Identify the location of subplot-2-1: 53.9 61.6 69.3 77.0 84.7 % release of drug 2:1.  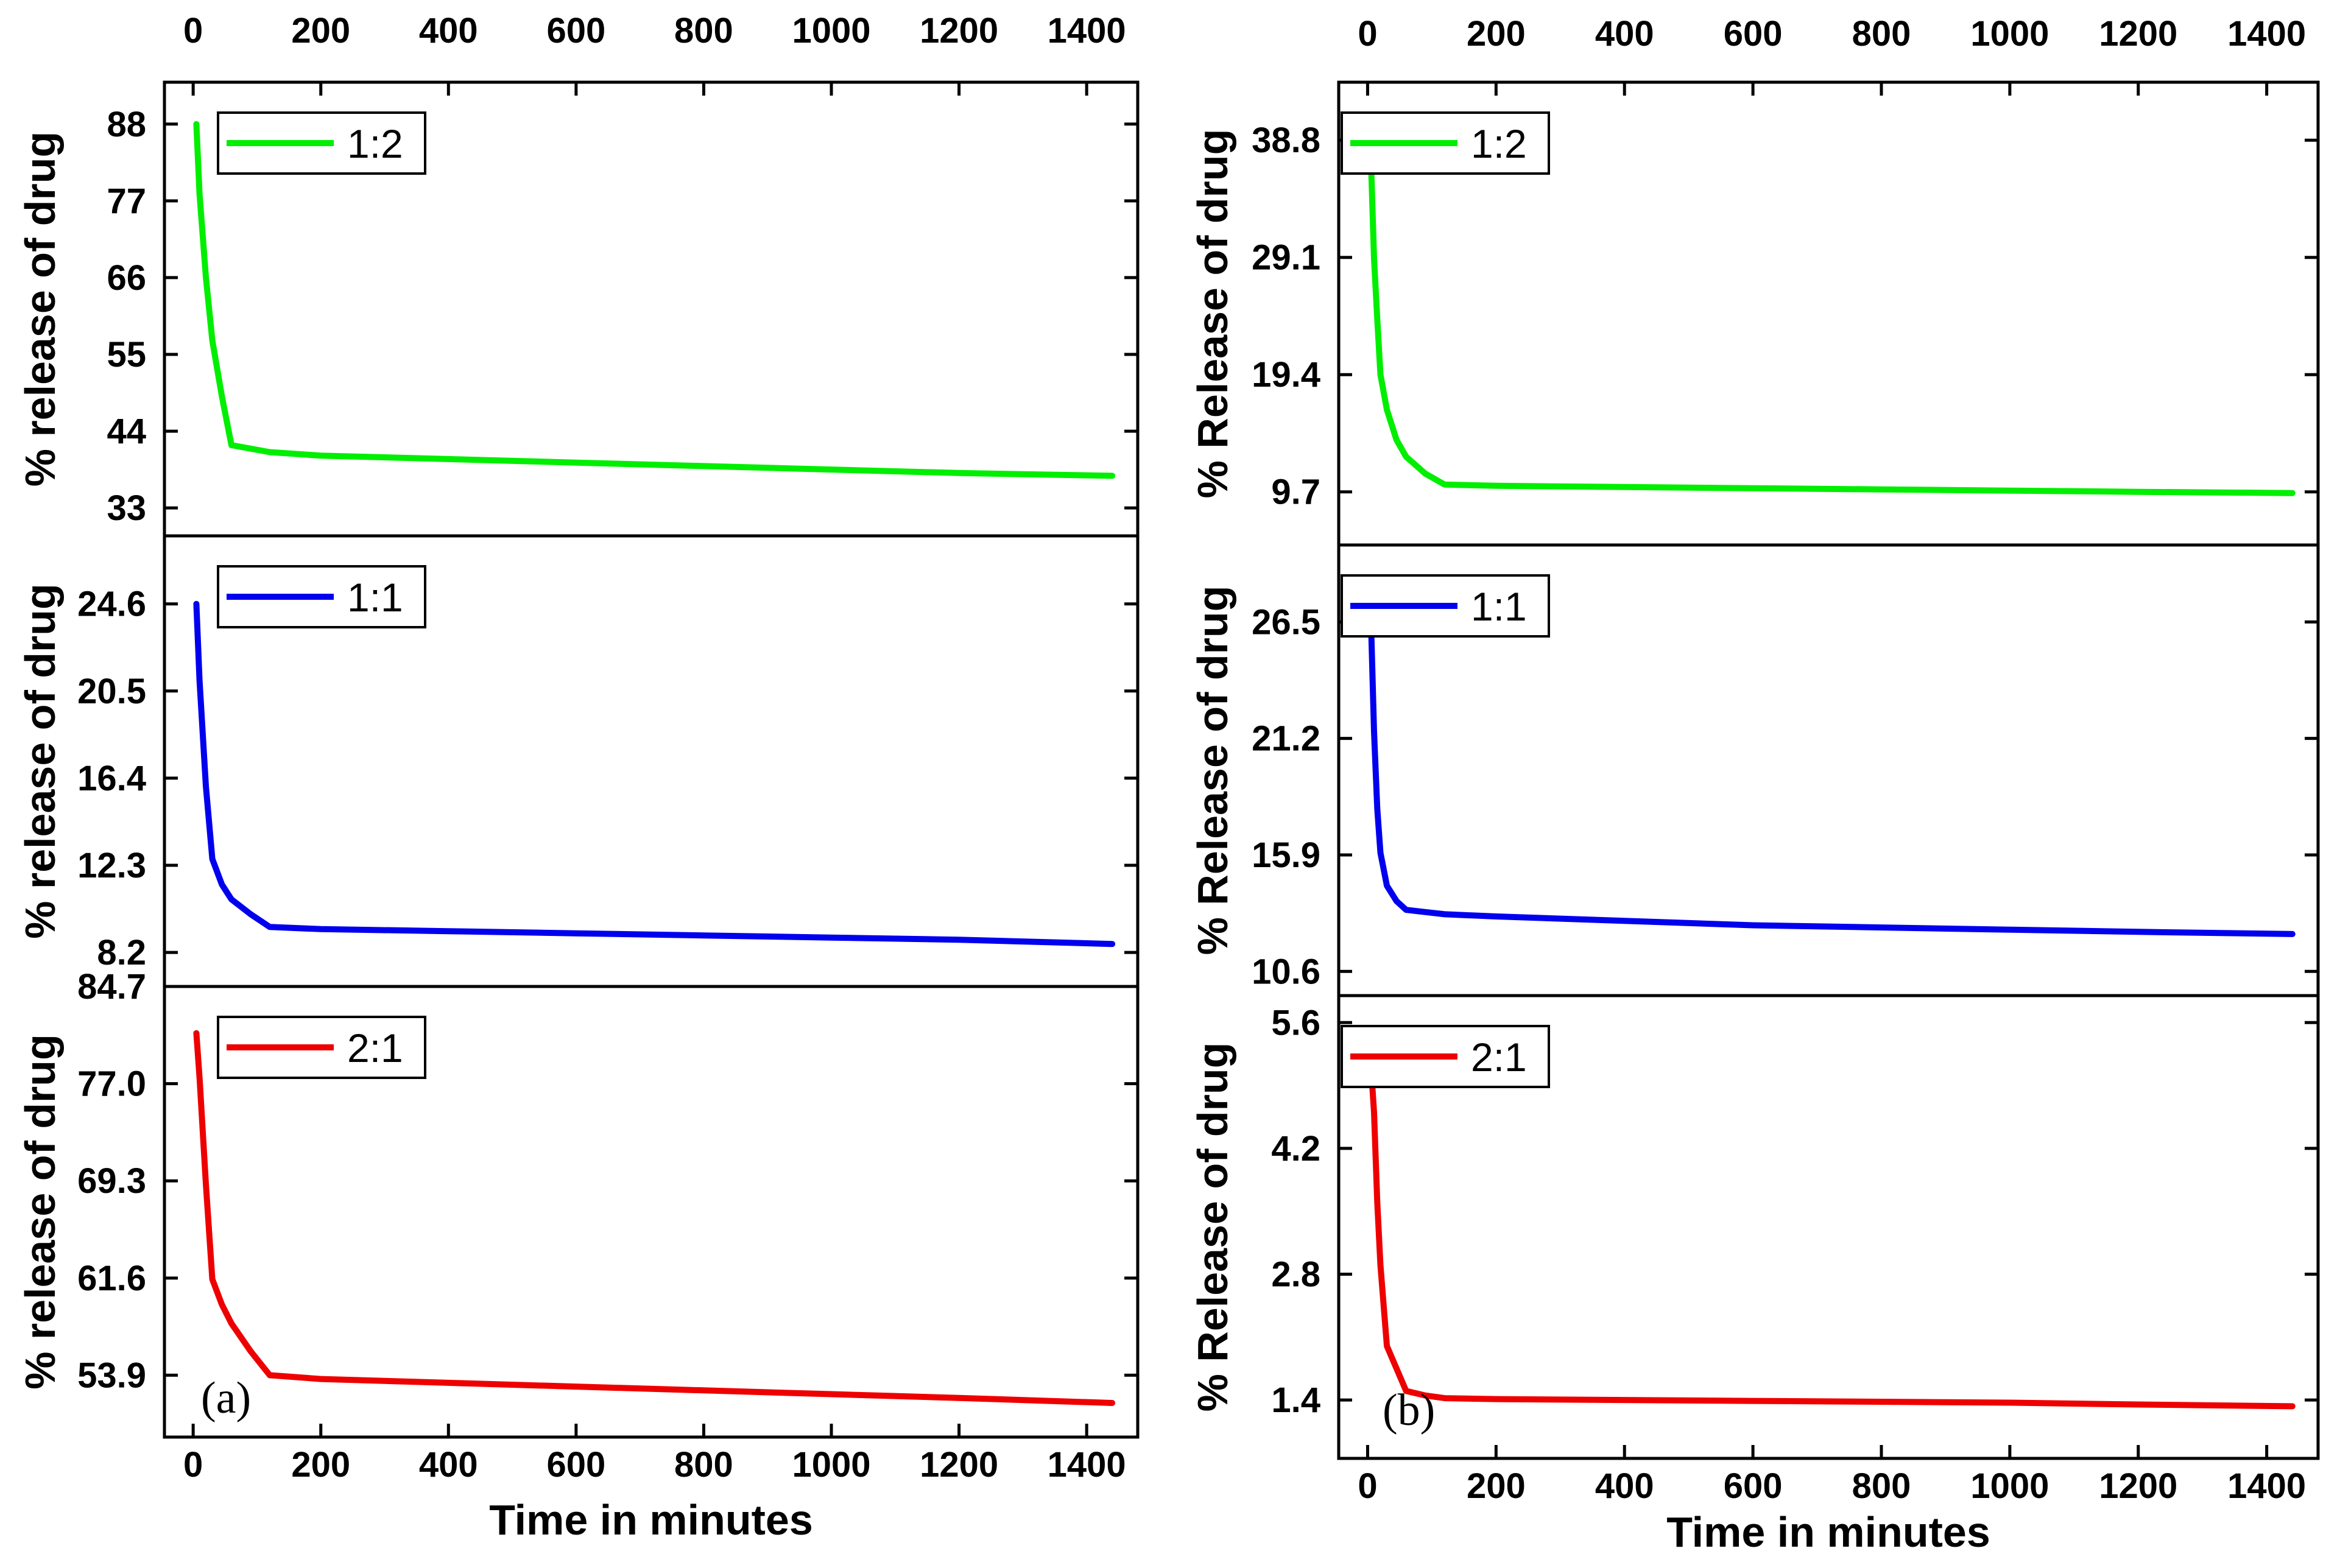
(578, 1203).